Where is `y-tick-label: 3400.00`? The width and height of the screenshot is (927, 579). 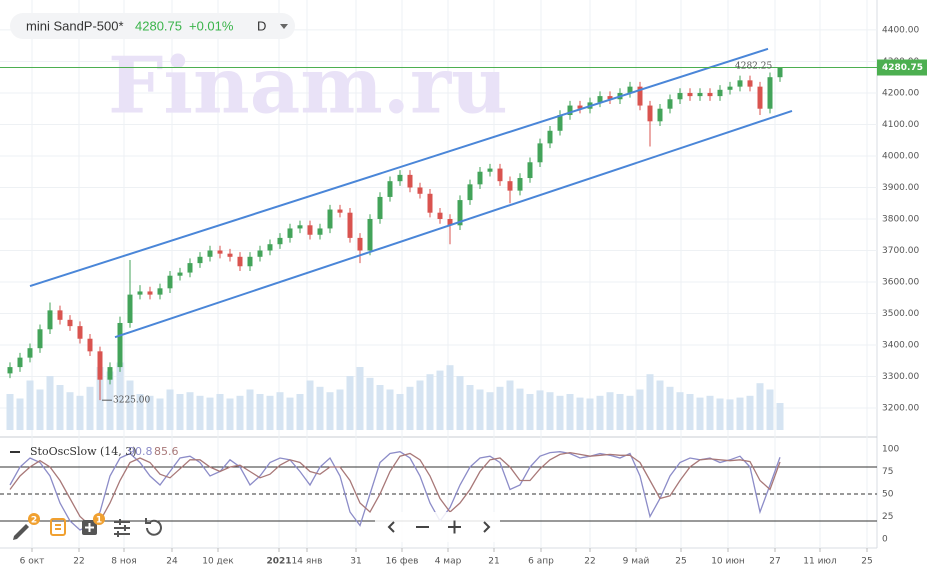 y-tick-label: 3400.00 is located at coordinates (900, 346).